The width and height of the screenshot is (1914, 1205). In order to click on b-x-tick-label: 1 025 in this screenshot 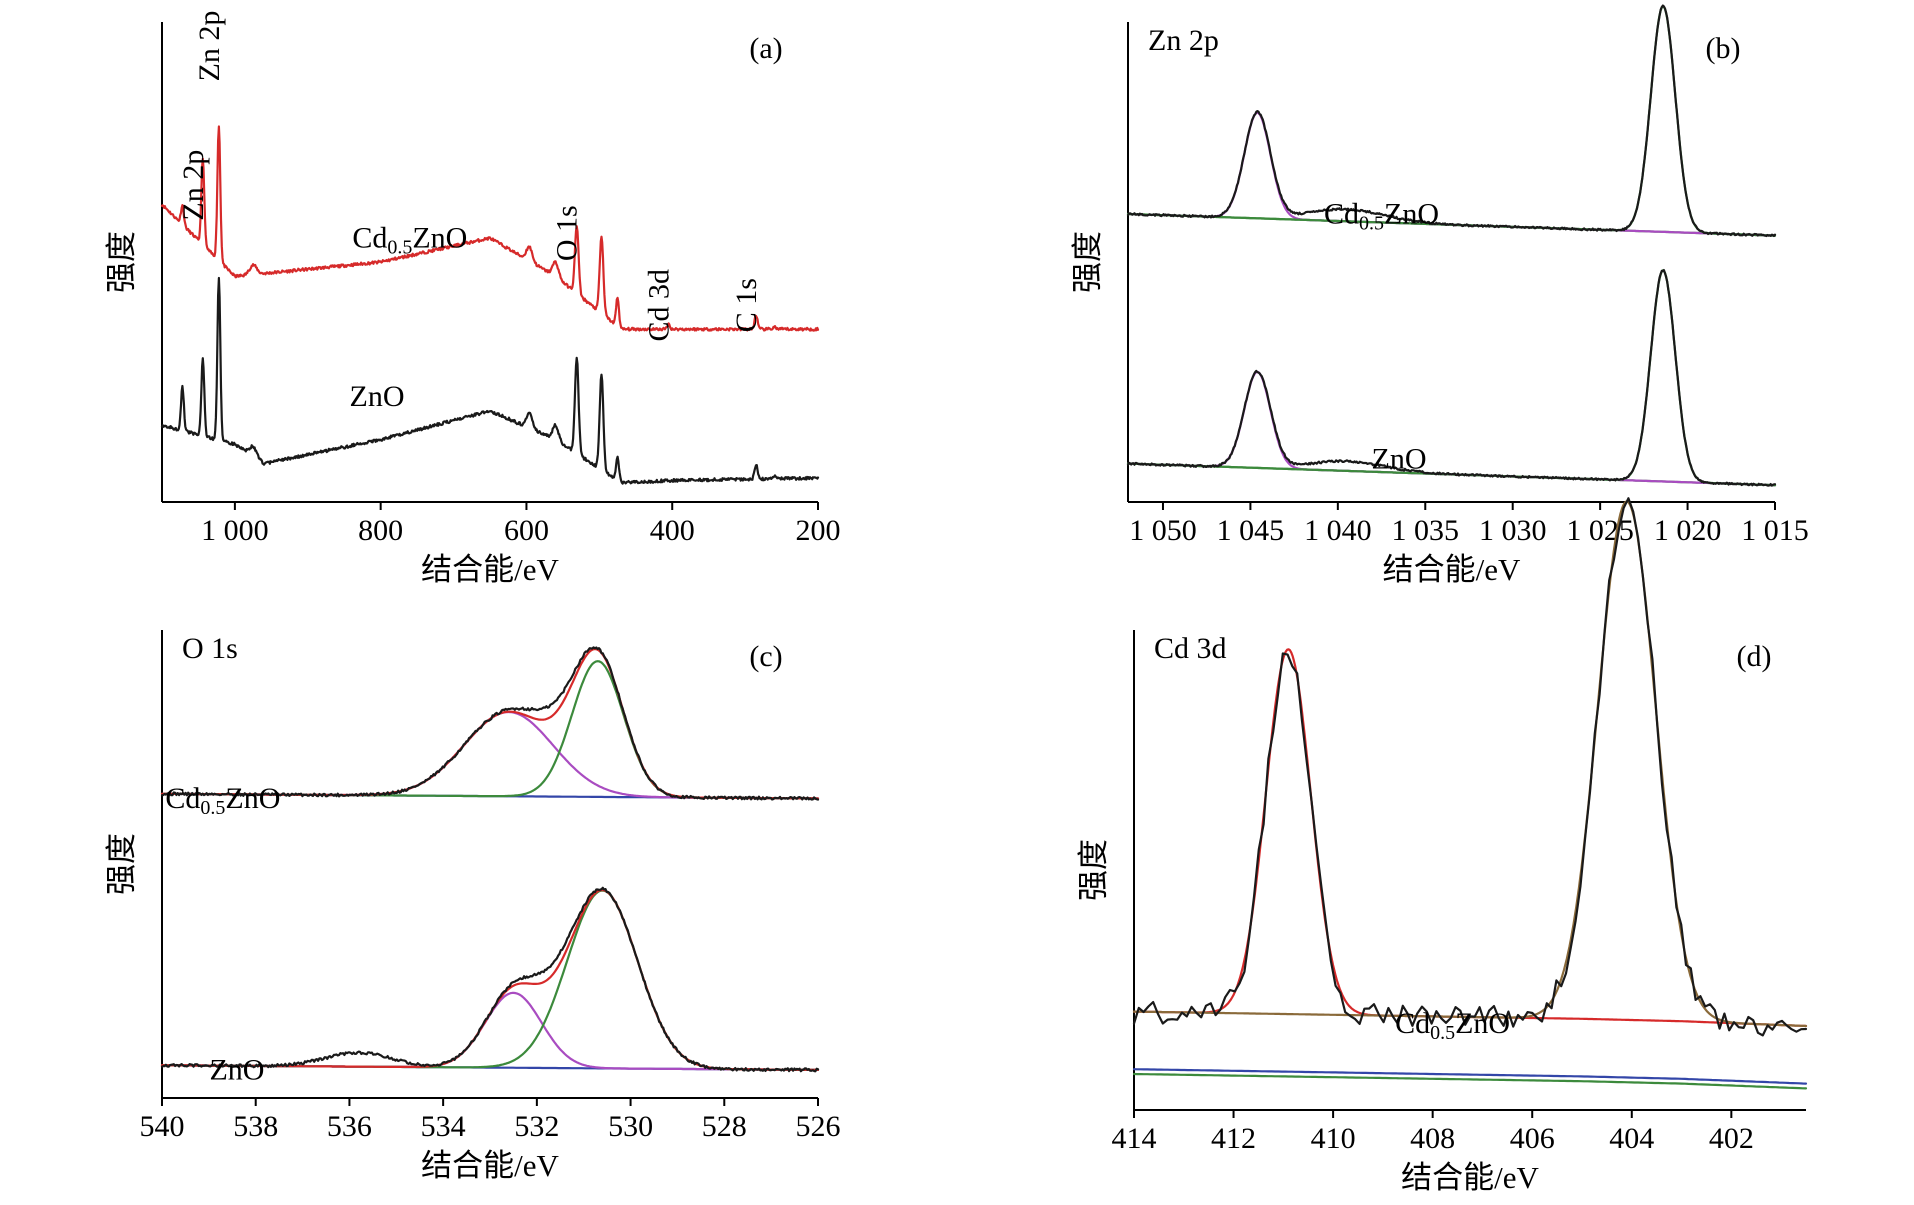, I will do `click(1600, 530)`.